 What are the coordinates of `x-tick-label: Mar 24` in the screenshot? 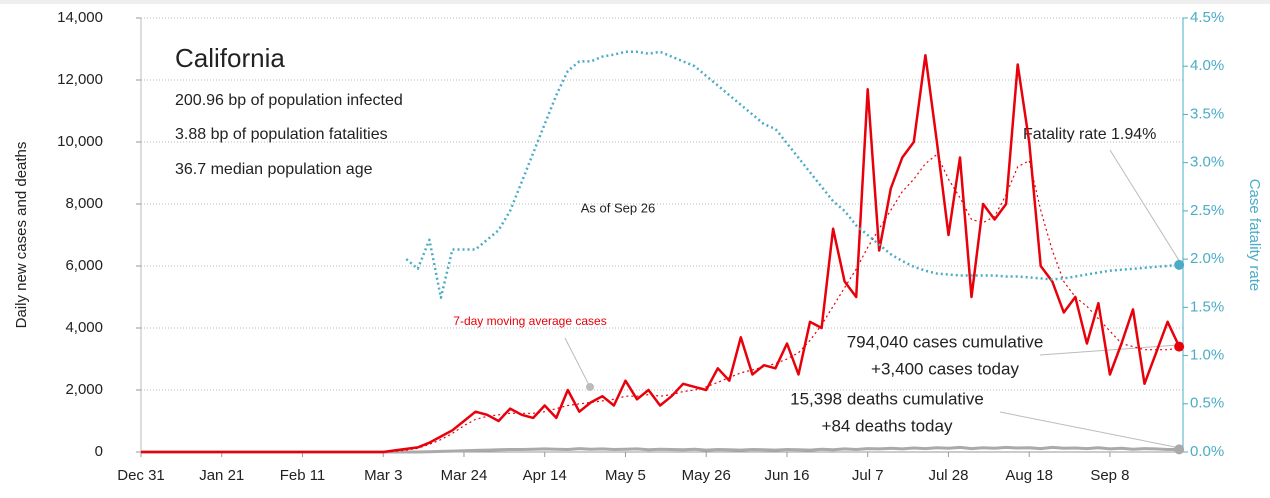 It's located at (464, 475).